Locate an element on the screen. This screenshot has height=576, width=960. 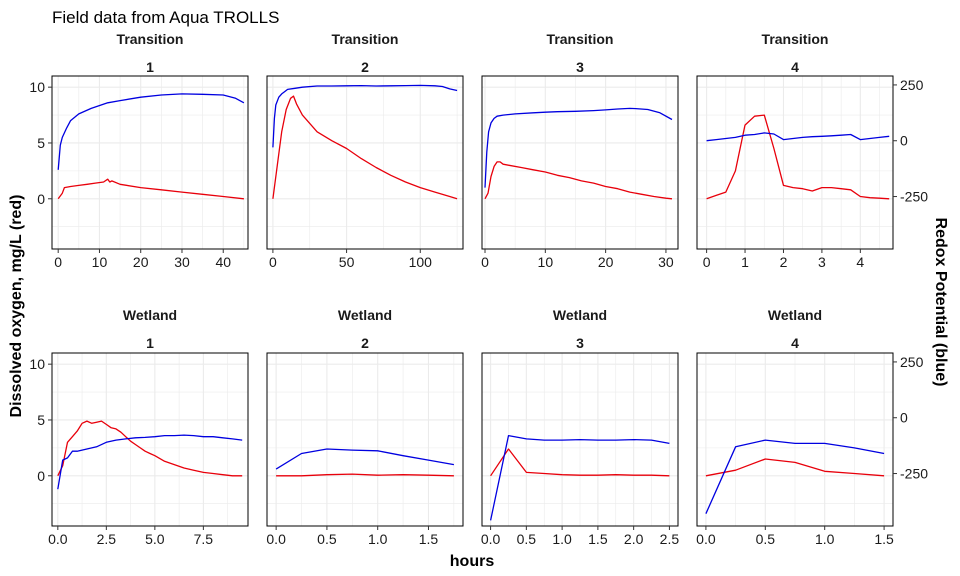
y-right-axis-label: Redox Potential (blue) is located at coordinates (940, 302).